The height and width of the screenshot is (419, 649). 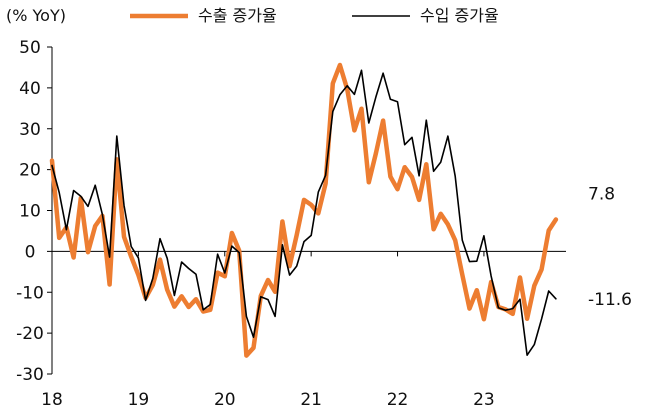 I want to click on y-tick-label: 30, so click(x=30, y=130).